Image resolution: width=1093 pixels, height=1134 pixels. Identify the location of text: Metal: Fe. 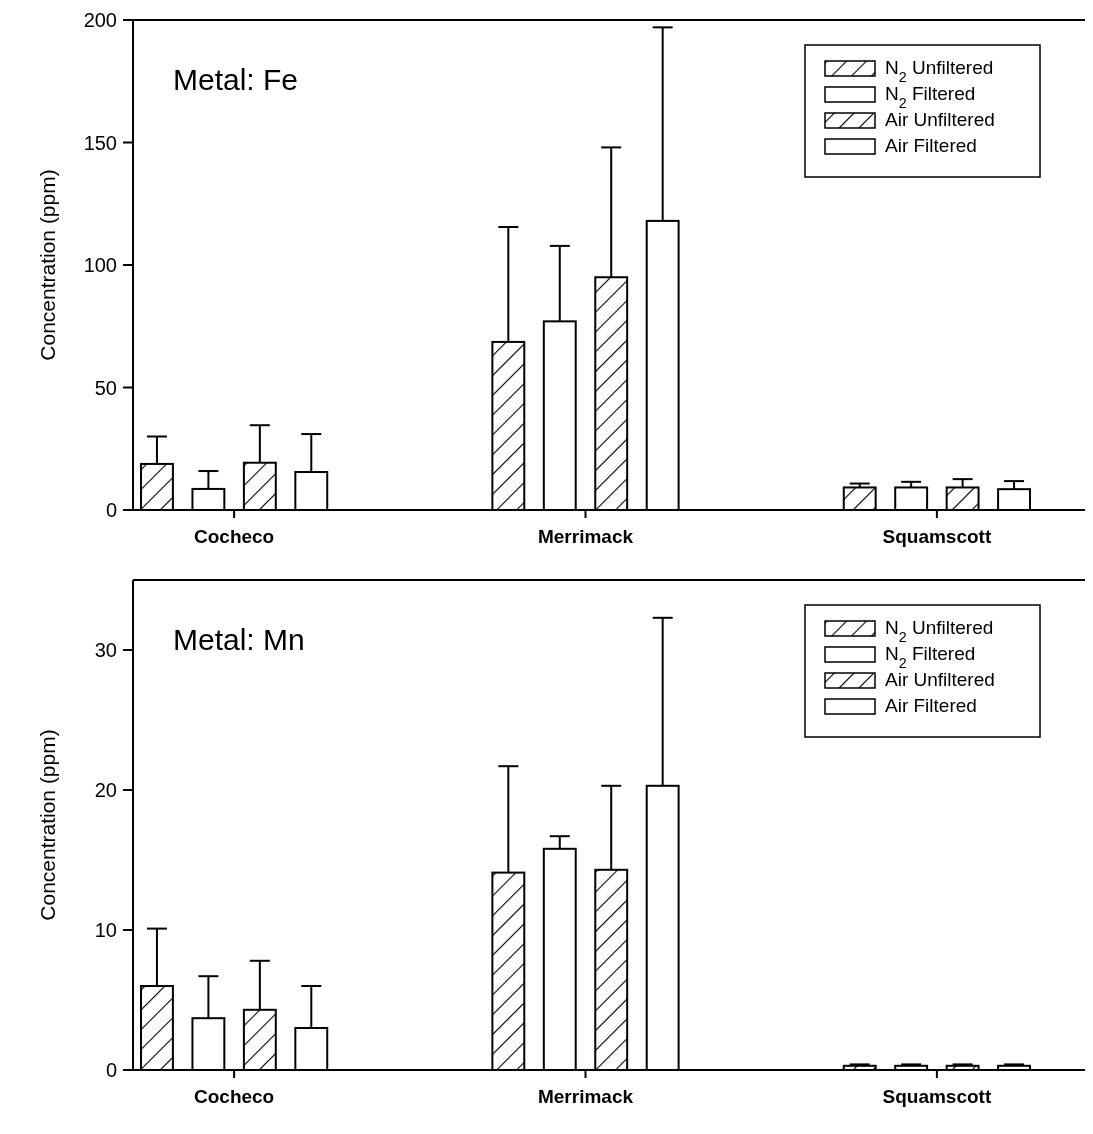
(236, 79).